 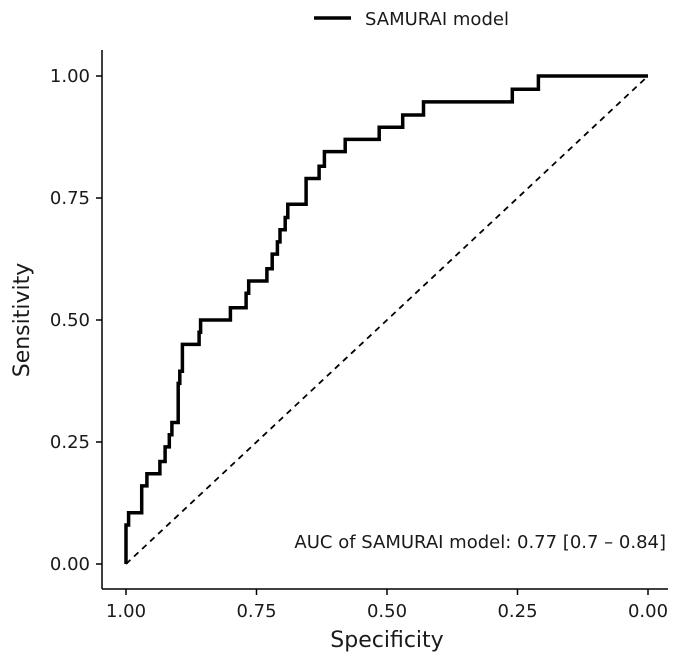 What do you see at coordinates (648, 611) in the screenshot?
I see `x-tick-label: 0.00` at bounding box center [648, 611].